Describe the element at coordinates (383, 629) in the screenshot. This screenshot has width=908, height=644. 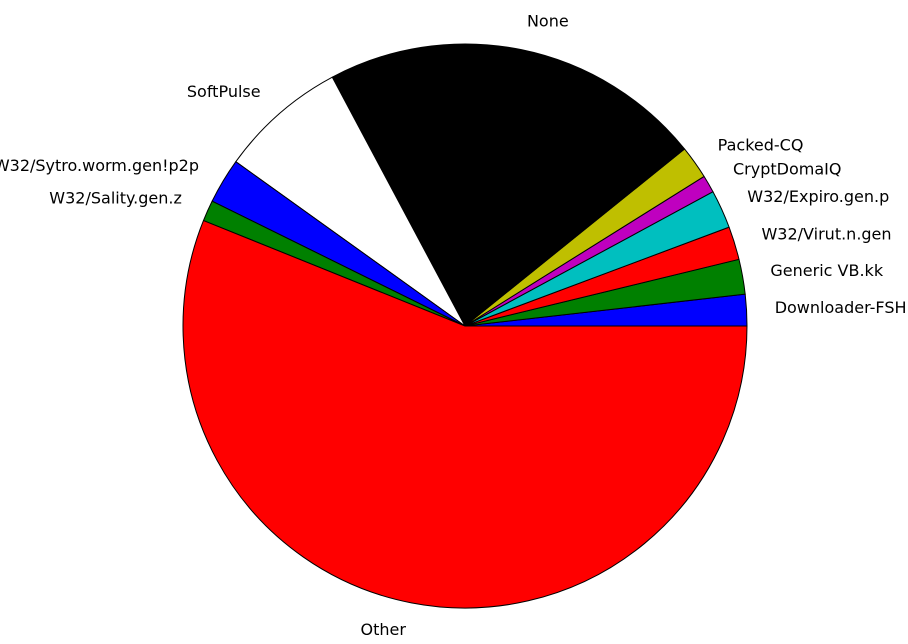
I see `pie-label-10: Other` at that location.